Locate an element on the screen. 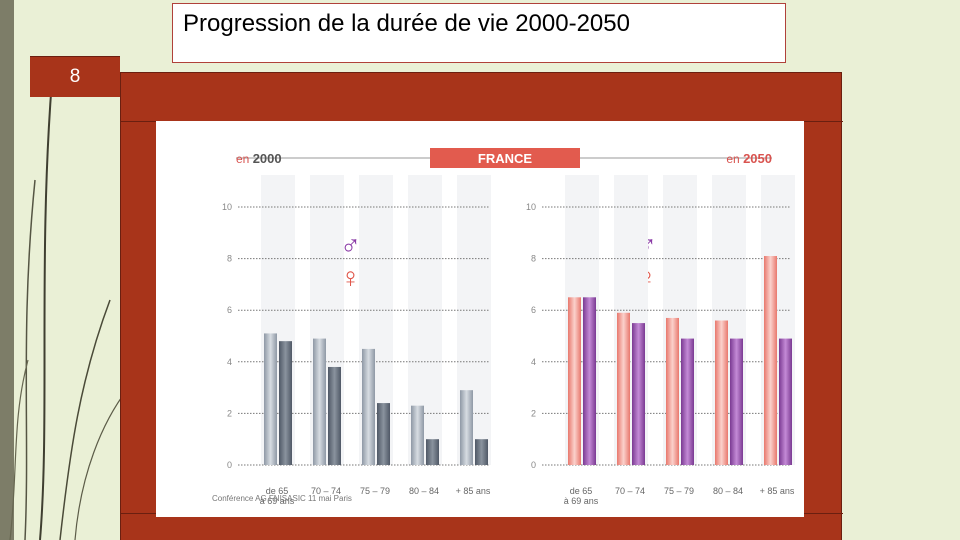  bar-2050-s1-c4 is located at coordinates (721, 392).